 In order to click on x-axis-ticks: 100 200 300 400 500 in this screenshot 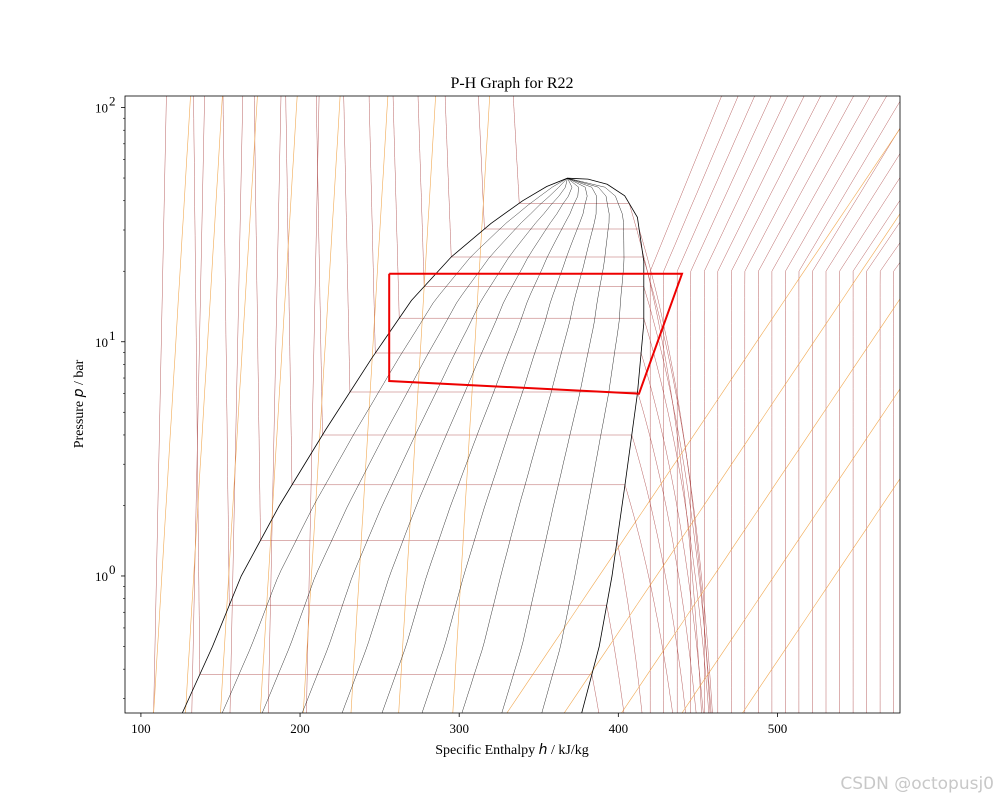, I will do `click(459, 724)`.